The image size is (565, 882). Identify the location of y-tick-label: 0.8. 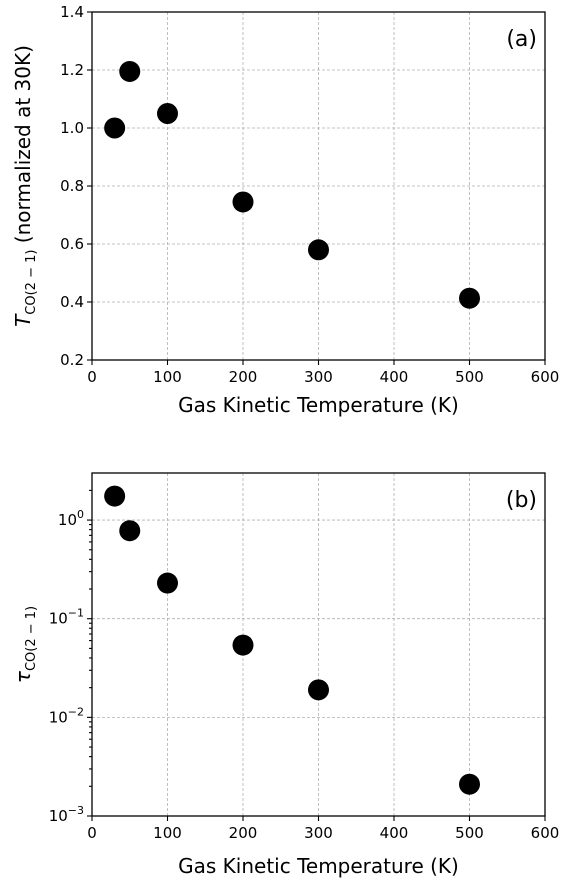
(72, 186).